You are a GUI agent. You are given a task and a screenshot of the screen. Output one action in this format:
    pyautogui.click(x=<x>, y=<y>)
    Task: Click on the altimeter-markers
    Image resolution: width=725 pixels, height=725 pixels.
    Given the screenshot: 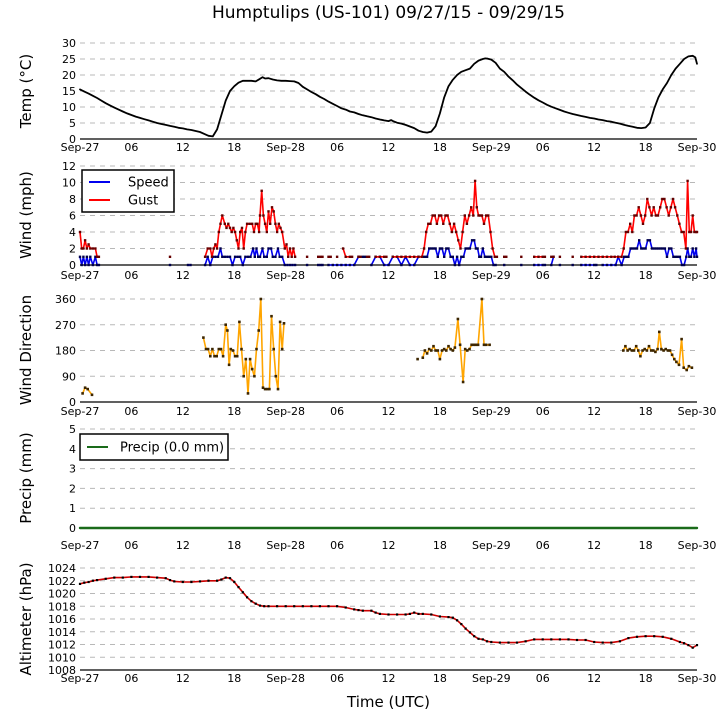 What is the action you would take?
    pyautogui.click(x=388, y=612)
    